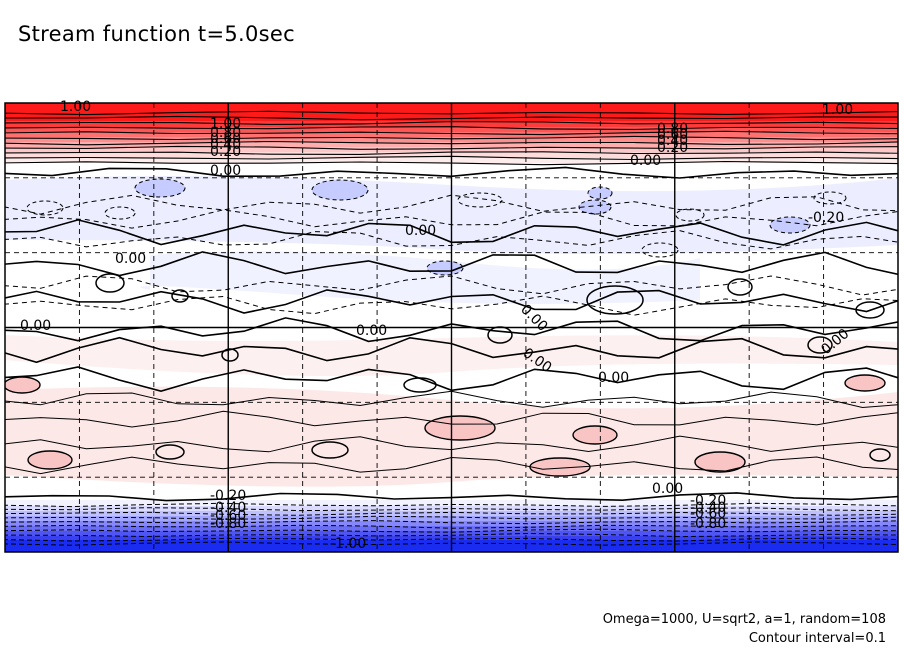  I want to click on chart-title: Stream function t=5.0sec, so click(156, 34).